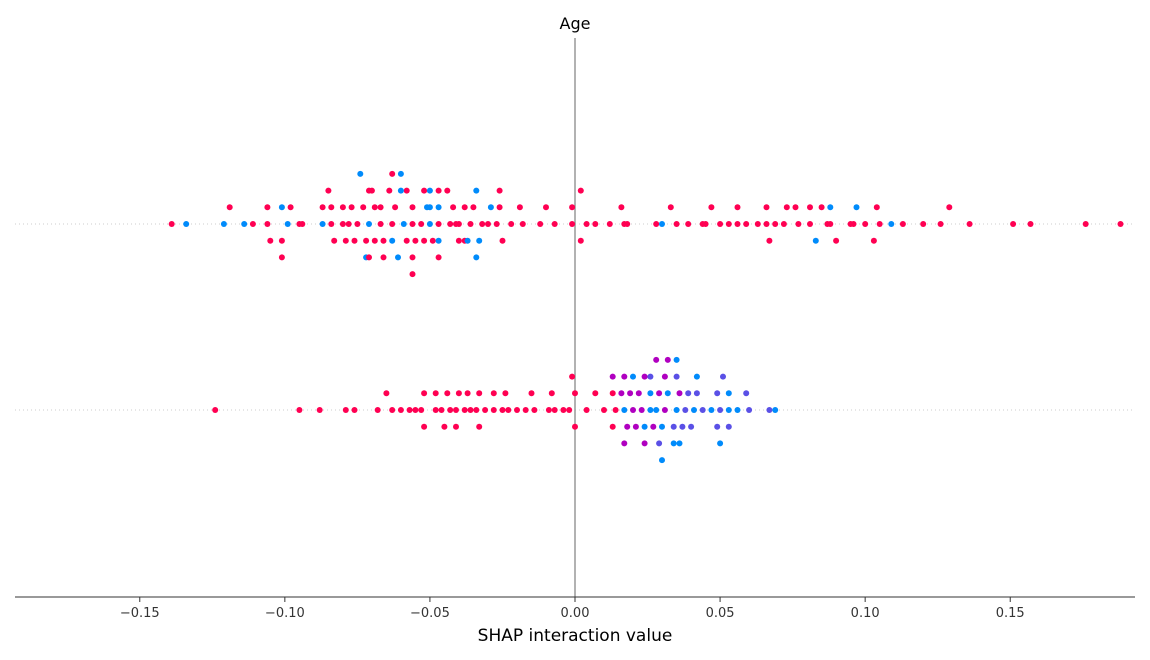 Image resolution: width=1150 pixels, height=660 pixels. I want to click on x-tick-label: 0.15, so click(1010, 613).